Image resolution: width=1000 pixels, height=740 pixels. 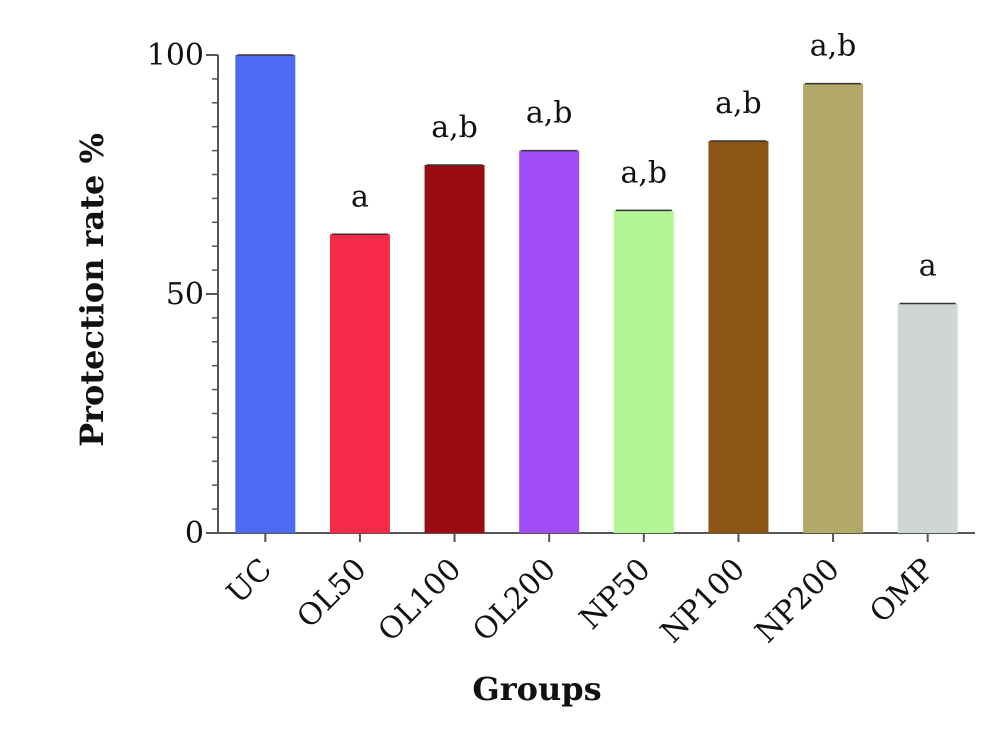 What do you see at coordinates (643, 172) in the screenshot?
I see `annotation-np50: a,b` at bounding box center [643, 172].